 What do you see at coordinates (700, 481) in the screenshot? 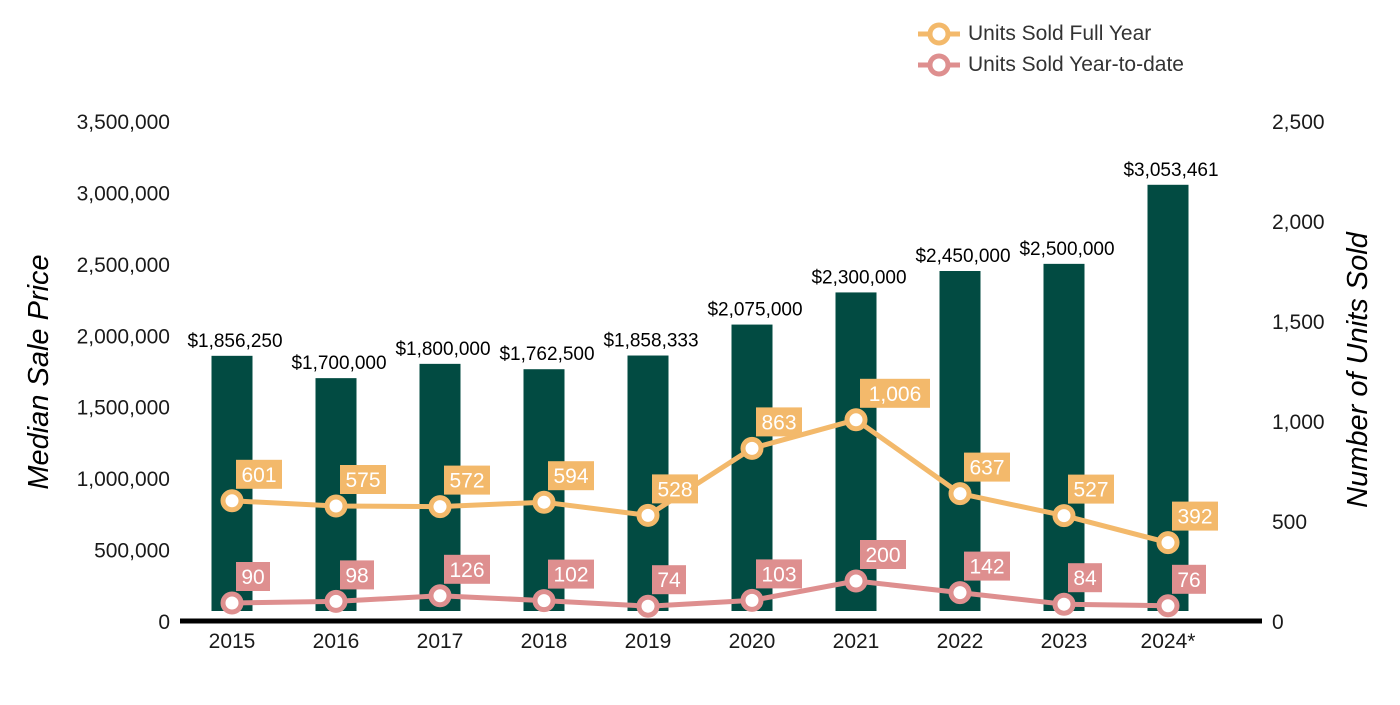
I see `full-year-line` at bounding box center [700, 481].